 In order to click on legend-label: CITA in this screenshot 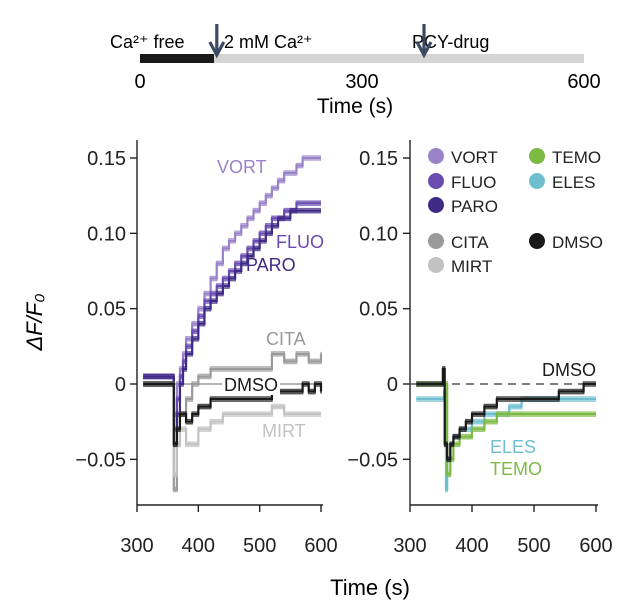, I will do `click(470, 242)`.